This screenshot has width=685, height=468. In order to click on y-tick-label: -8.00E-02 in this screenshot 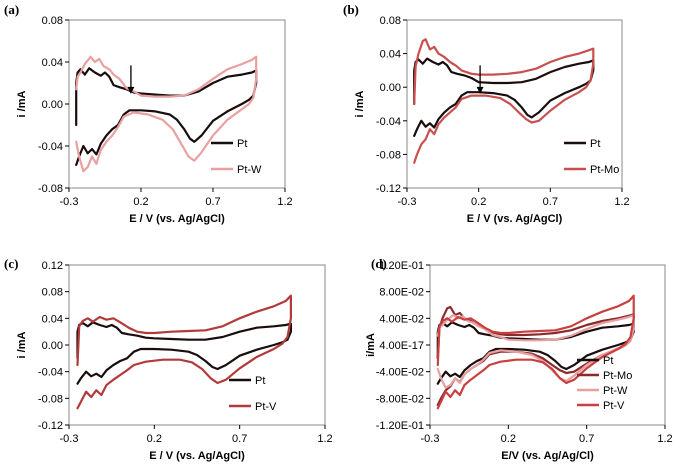, I will do `click(400, 399)`.